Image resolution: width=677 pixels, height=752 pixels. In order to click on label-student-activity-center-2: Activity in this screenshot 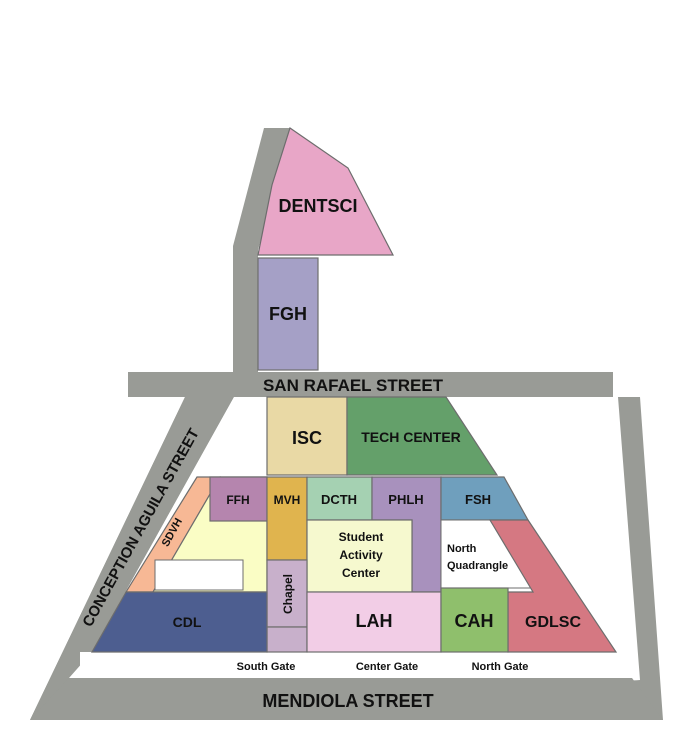, I will do `click(361, 555)`.